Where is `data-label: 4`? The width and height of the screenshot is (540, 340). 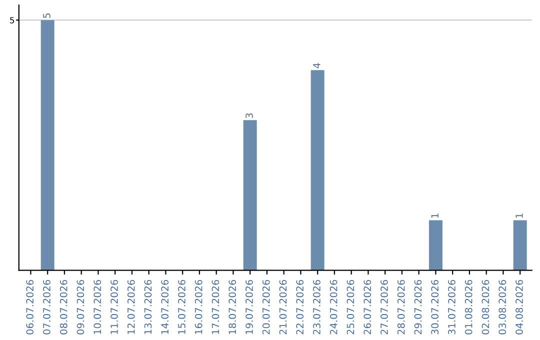
data-label: 4 is located at coordinates (316, 65).